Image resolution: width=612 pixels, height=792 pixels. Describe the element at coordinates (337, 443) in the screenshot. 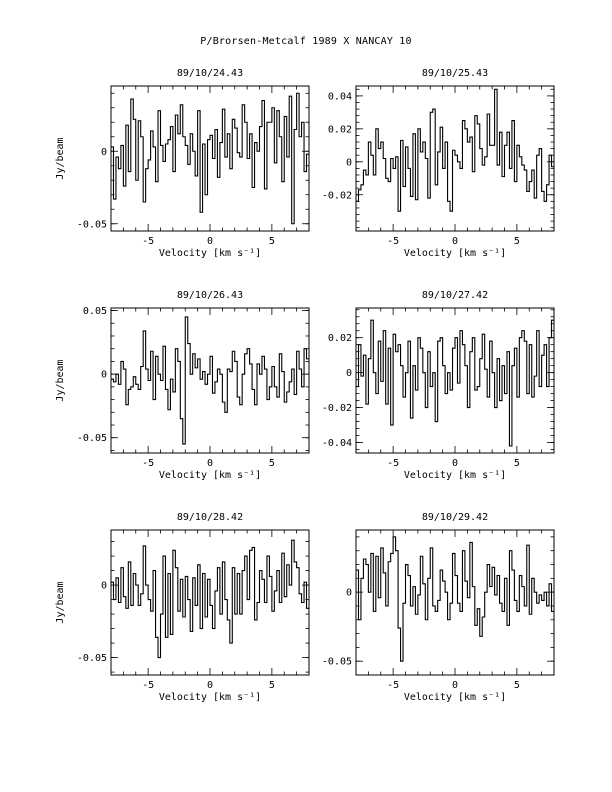

I see `y-tick-label: -0.04` at that location.